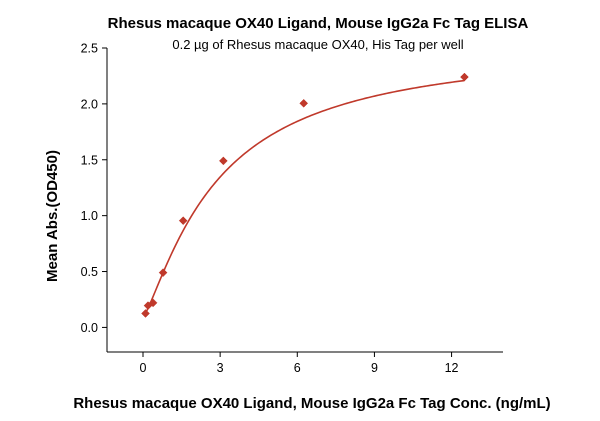 Image resolution: width=600 pixels, height=421 pixels. What do you see at coordinates (89, 216) in the screenshot?
I see `y-tick-label: 1.0` at bounding box center [89, 216].